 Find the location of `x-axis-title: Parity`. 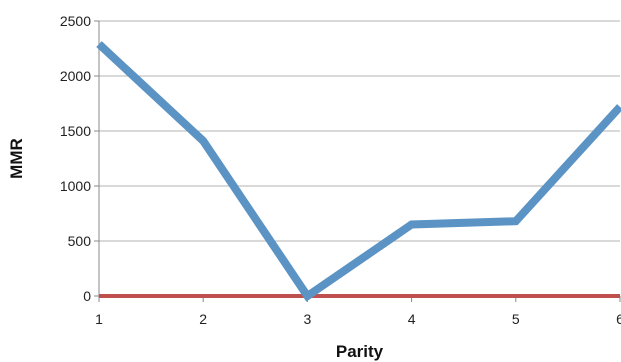

x-axis-title: Parity is located at coordinates (360, 351).